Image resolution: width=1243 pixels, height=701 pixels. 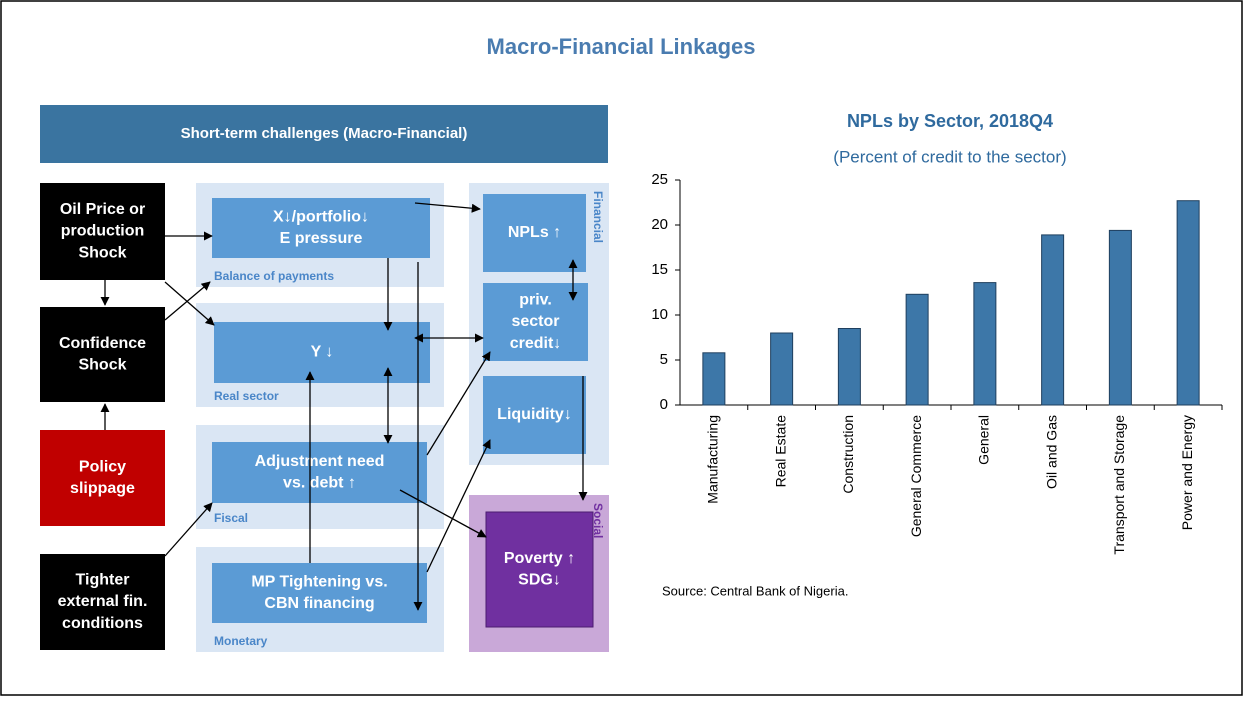 I want to click on node-label: CBN financing, so click(x=319, y=603).